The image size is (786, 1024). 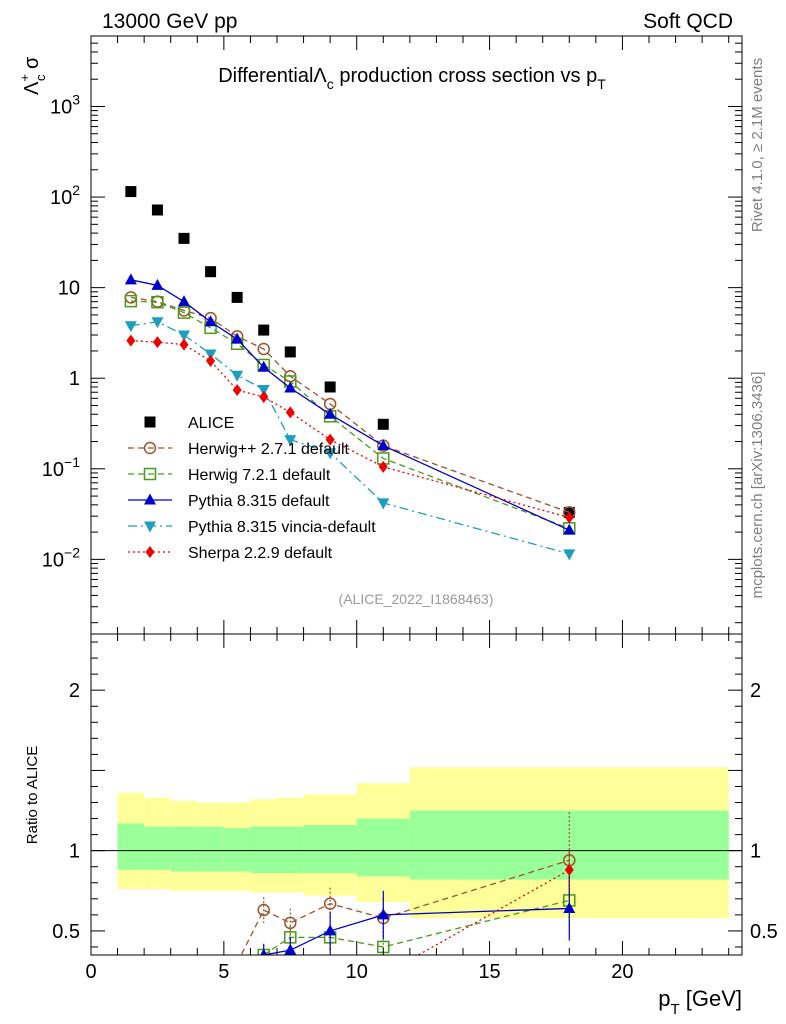 I want to click on y-tick-exponent: 3, so click(x=76, y=99).